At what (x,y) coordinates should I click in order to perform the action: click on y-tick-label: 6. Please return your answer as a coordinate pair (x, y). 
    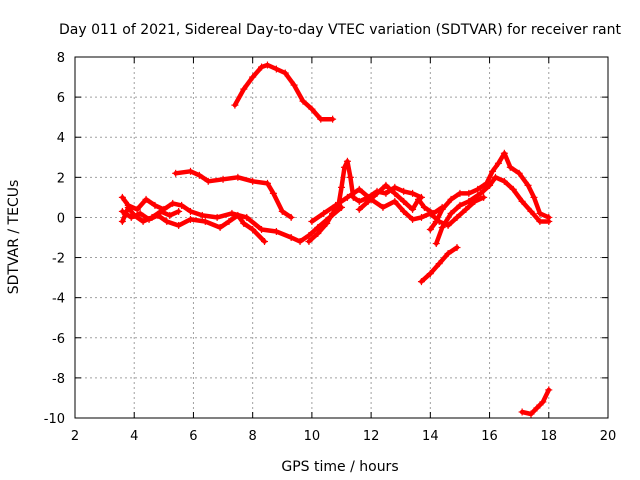
    Looking at the image, I should click on (61, 98).